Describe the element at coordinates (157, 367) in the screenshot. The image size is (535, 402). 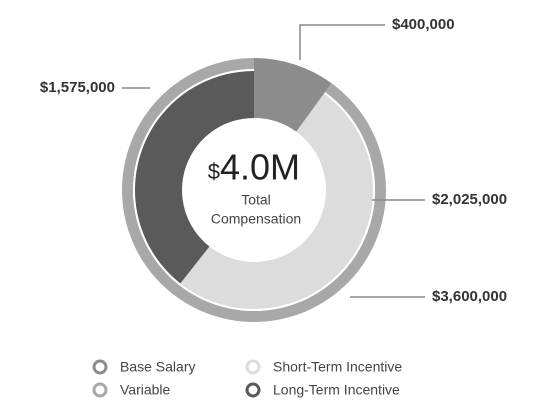
I see `legend-label: Base Salary` at that location.